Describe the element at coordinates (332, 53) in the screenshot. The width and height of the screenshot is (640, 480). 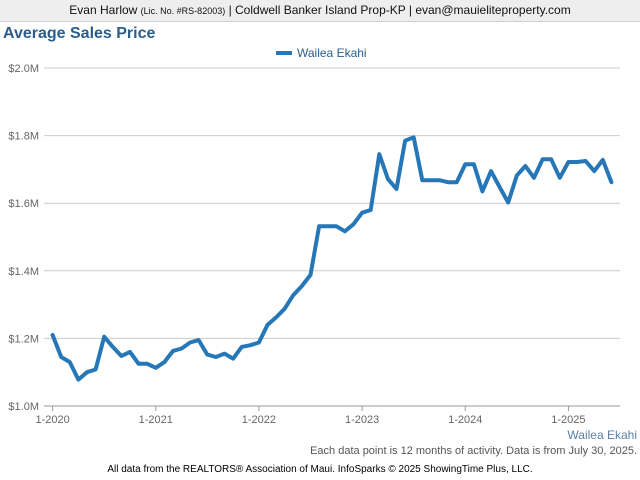
I see `legend-label: Wailea Ekahi` at that location.